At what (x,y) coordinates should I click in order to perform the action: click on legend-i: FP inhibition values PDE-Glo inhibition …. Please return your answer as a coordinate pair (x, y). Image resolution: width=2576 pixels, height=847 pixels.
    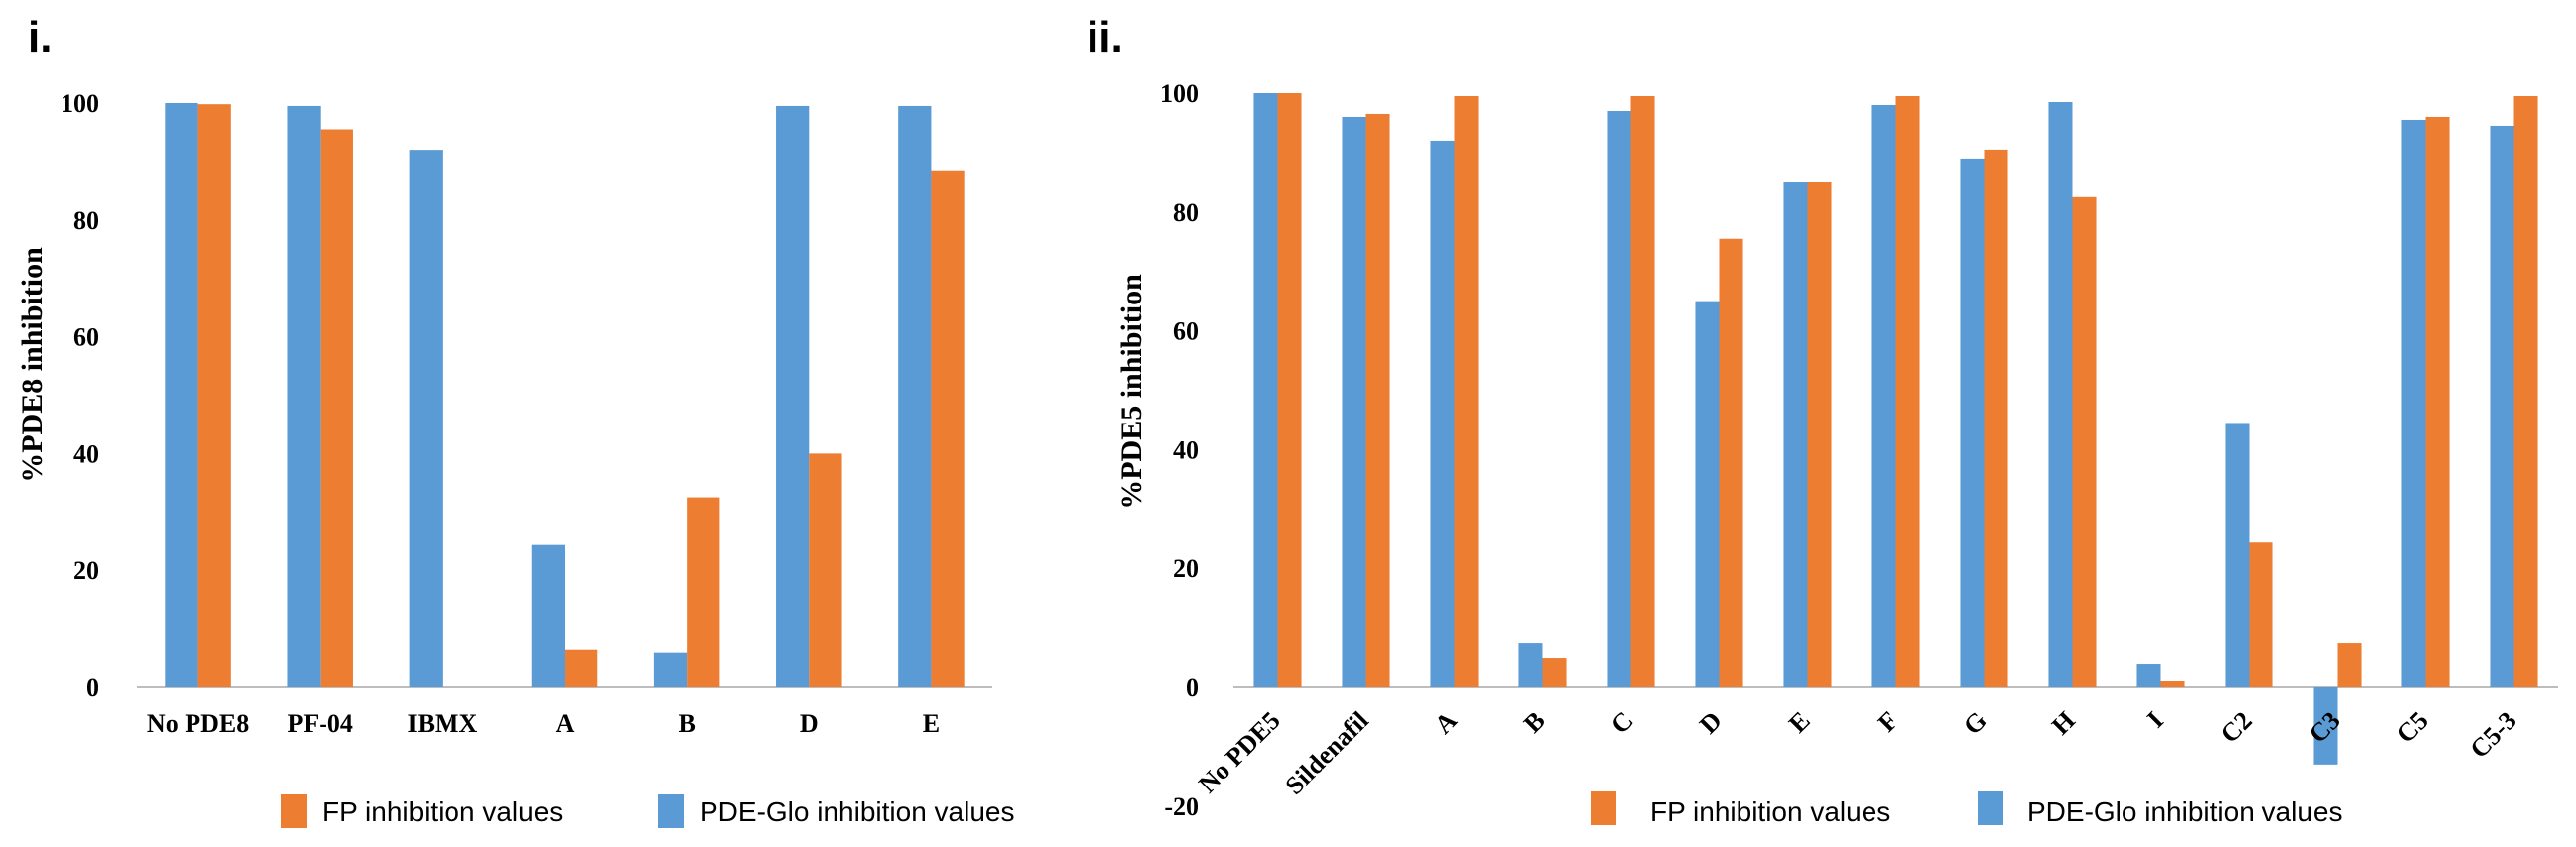
    Looking at the image, I should click on (648, 811).